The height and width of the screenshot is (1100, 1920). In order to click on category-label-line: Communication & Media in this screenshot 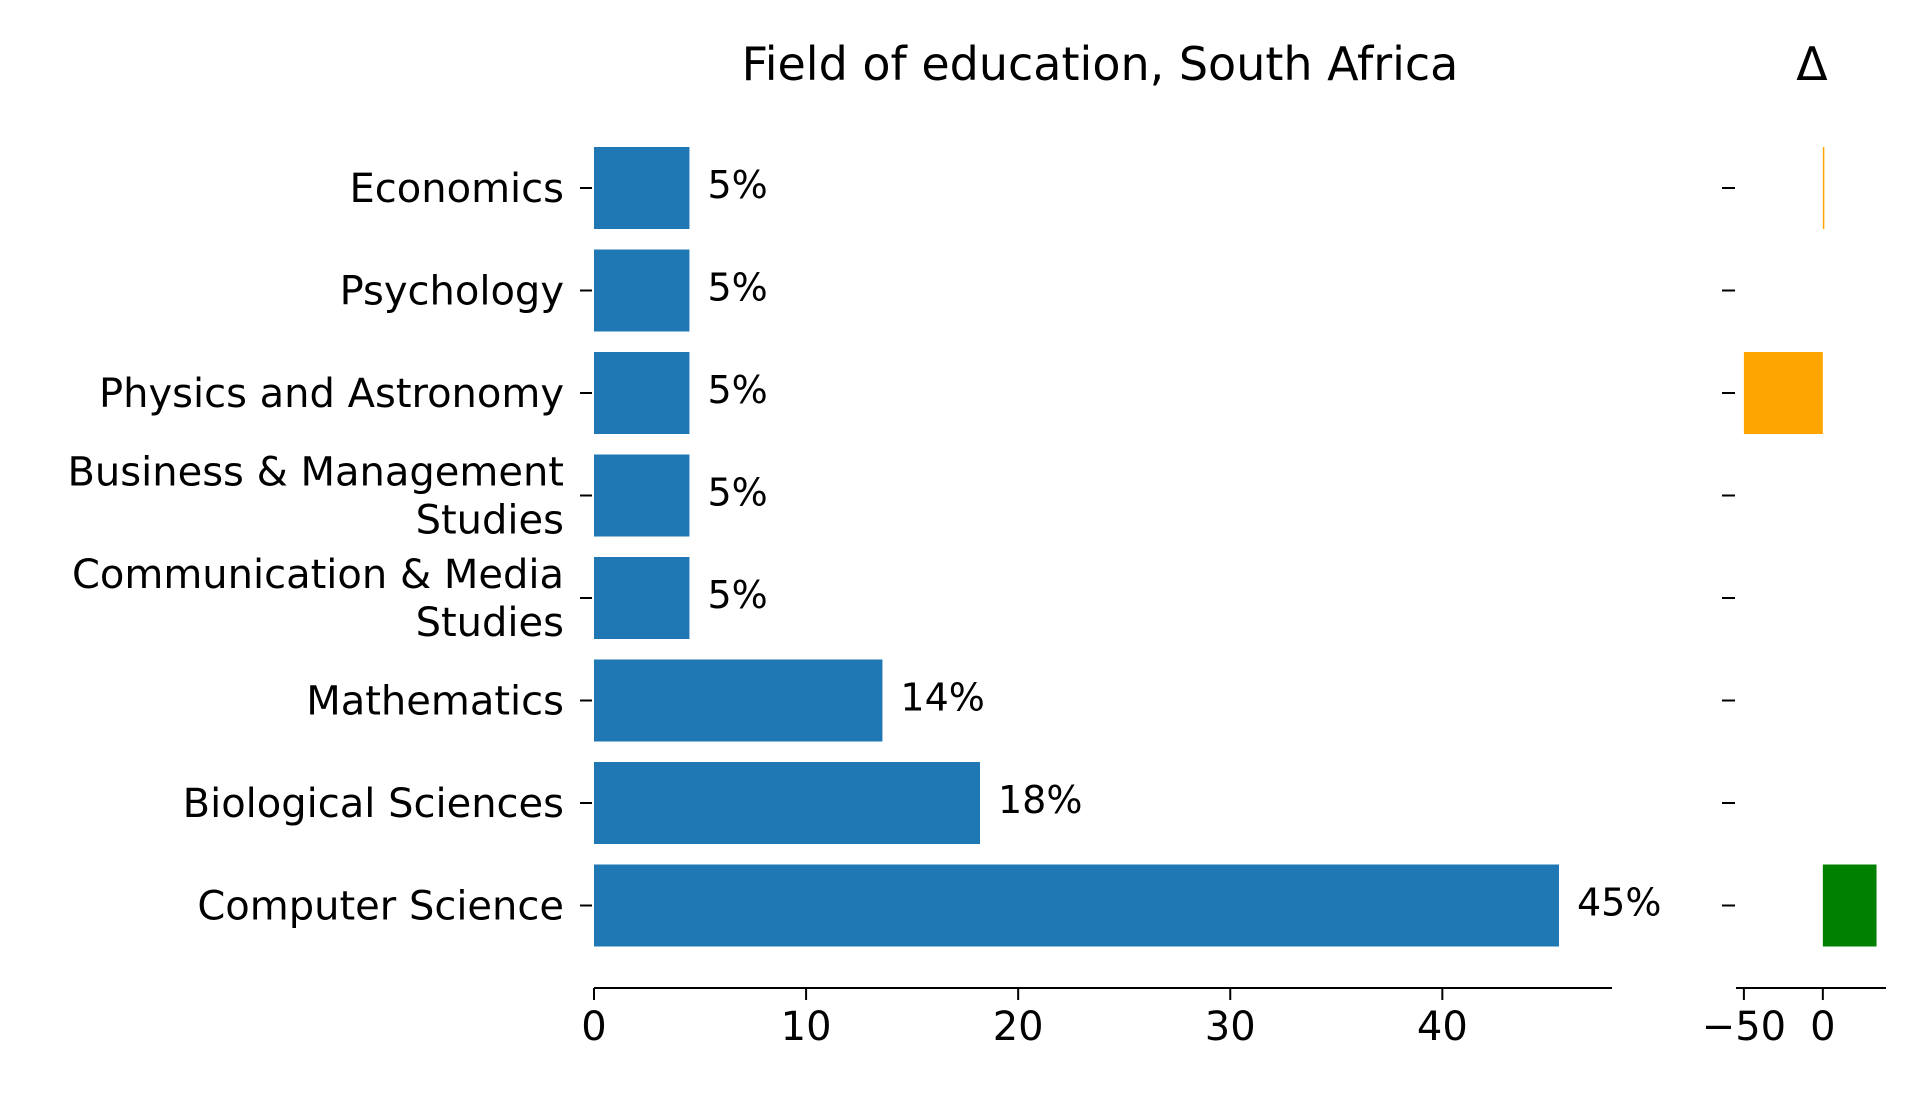, I will do `click(318, 575)`.